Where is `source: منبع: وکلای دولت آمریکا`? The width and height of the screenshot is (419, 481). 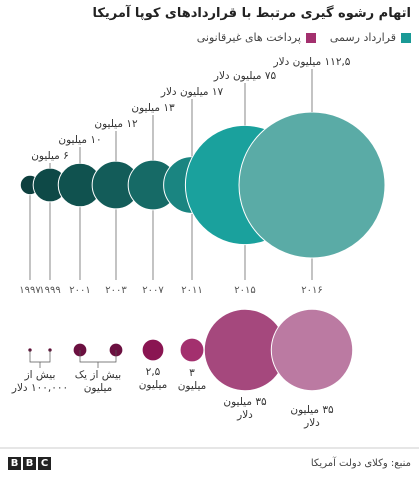 source: منبع: وکلای دولت آمریکا is located at coordinates (360, 463).